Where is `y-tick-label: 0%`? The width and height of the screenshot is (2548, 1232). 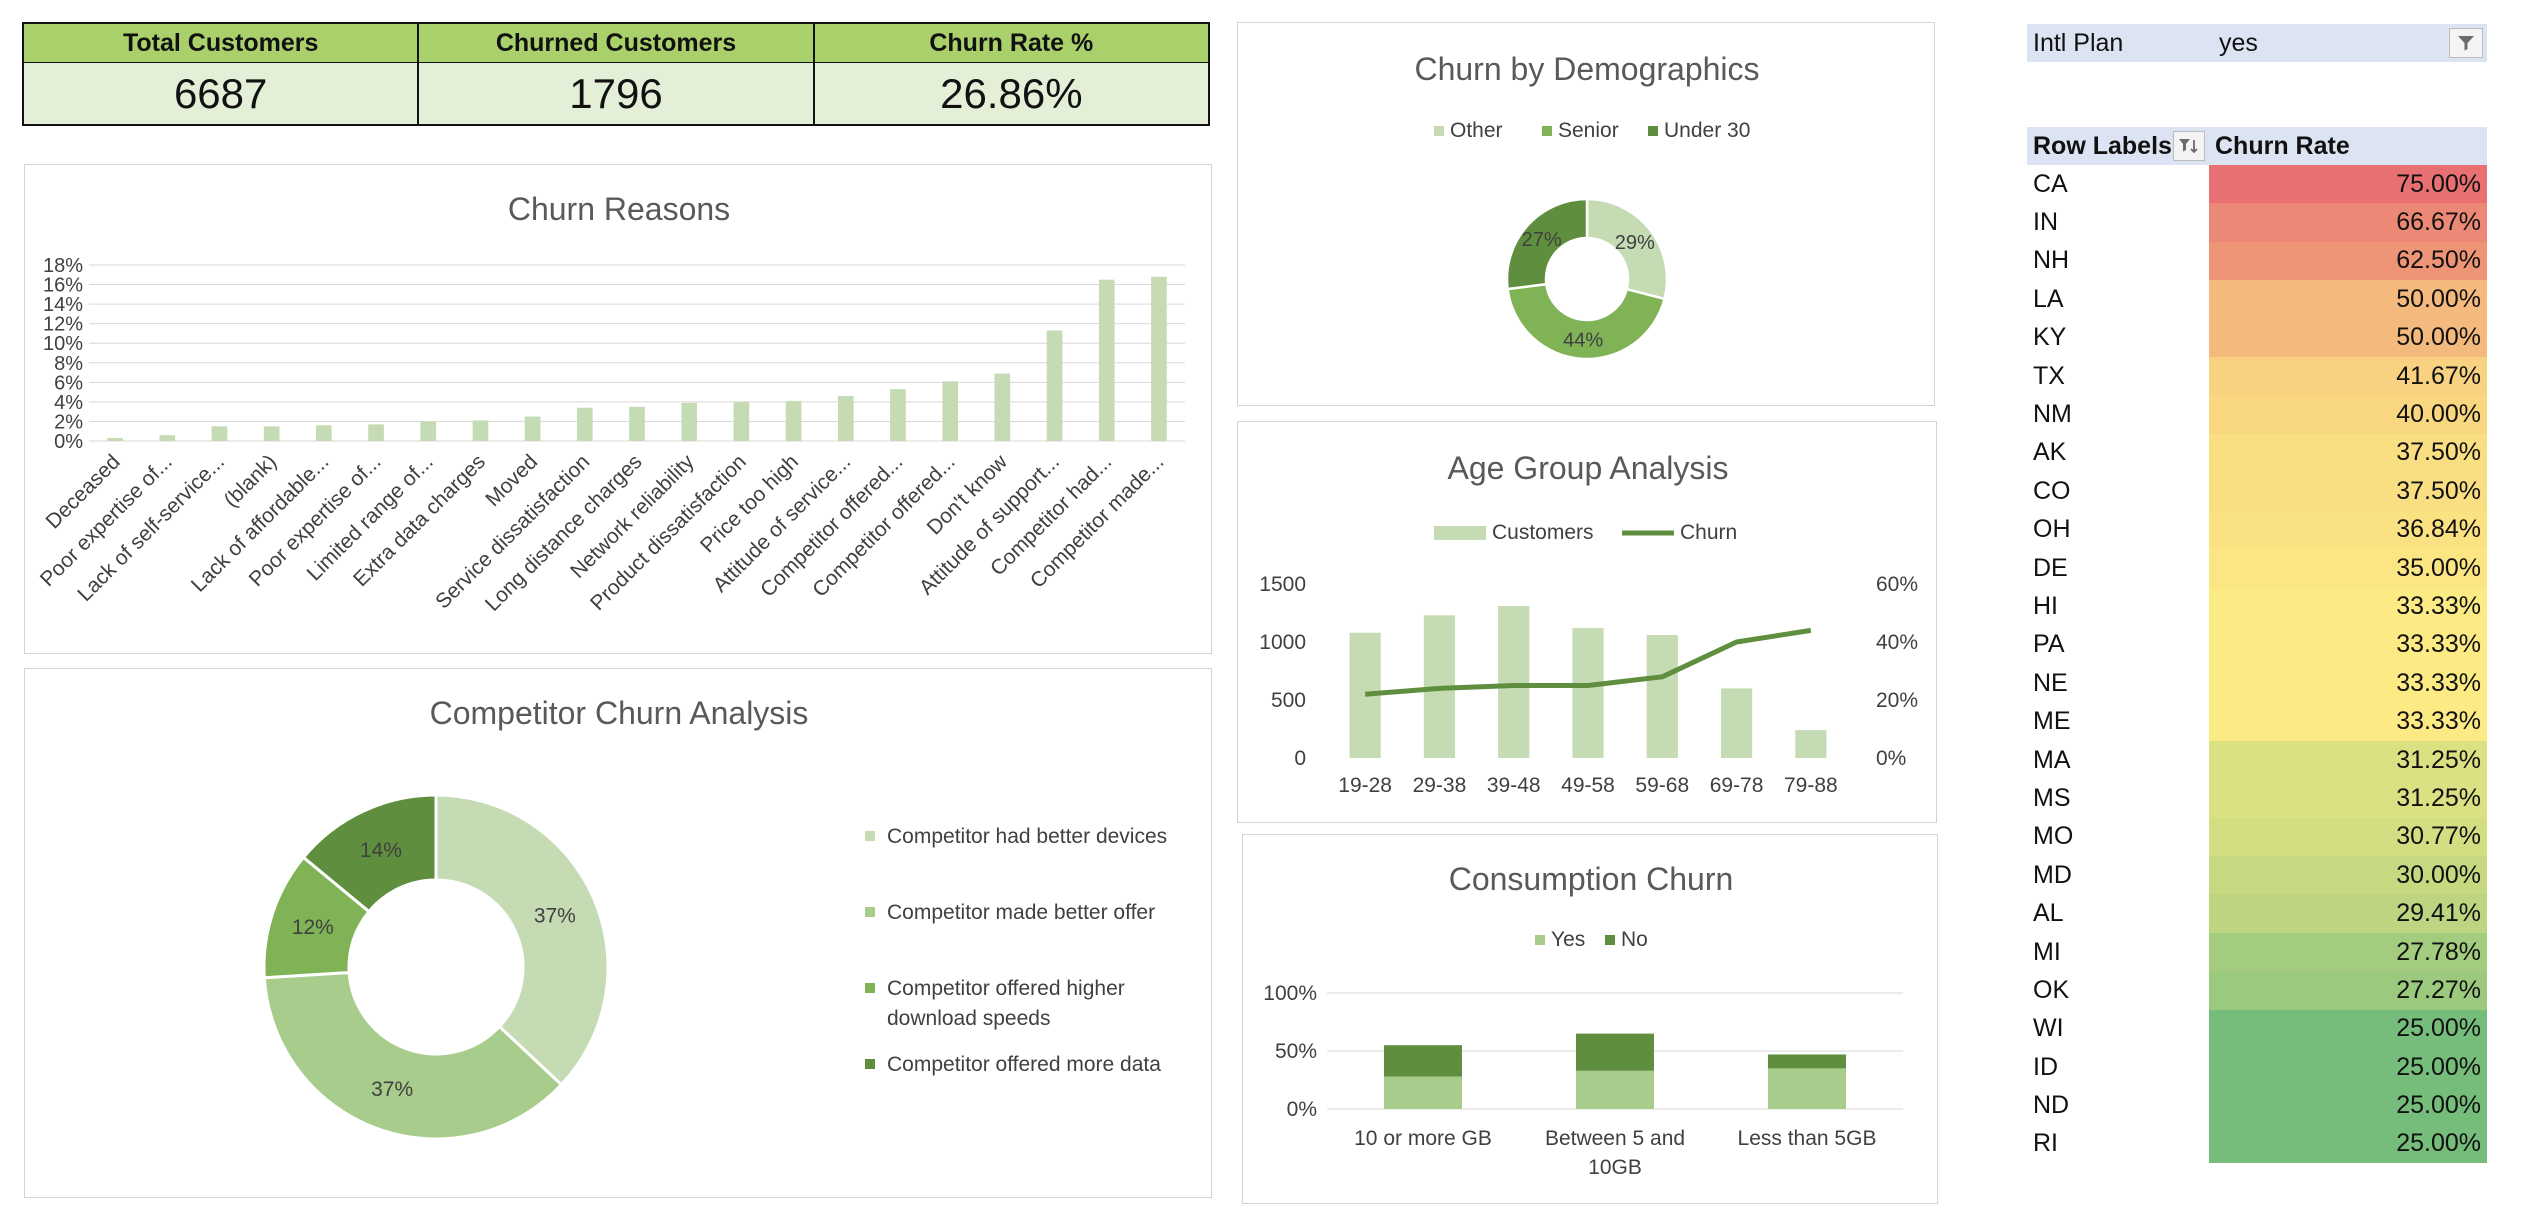
y-tick-label: 0% is located at coordinates (1302, 1109).